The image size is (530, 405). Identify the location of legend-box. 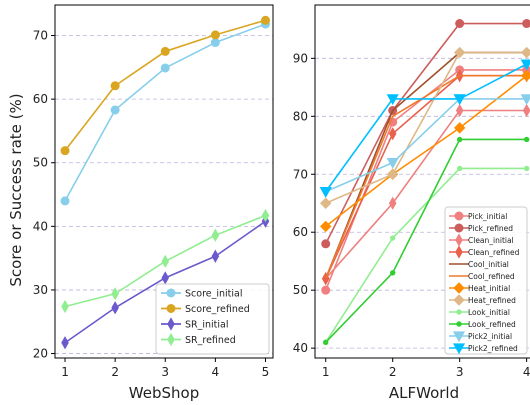
(486, 280).